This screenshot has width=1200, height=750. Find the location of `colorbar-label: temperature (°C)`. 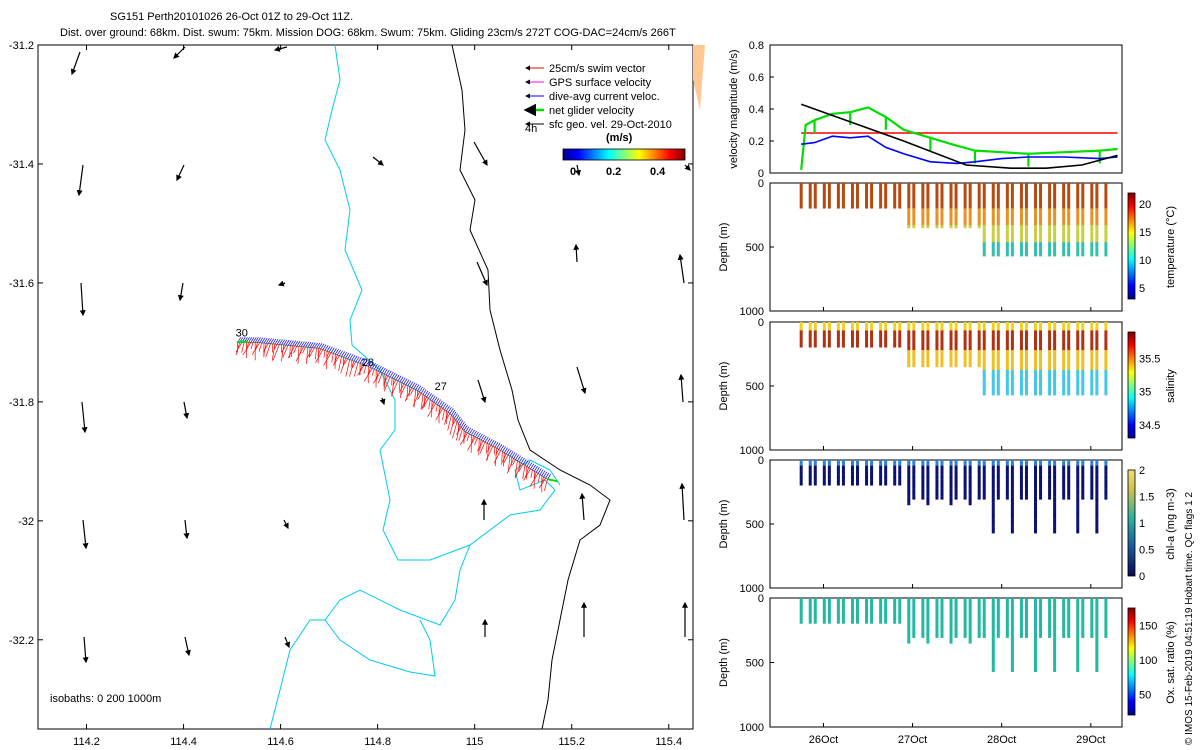

colorbar-label: temperature (°C) is located at coordinates (1171, 247).